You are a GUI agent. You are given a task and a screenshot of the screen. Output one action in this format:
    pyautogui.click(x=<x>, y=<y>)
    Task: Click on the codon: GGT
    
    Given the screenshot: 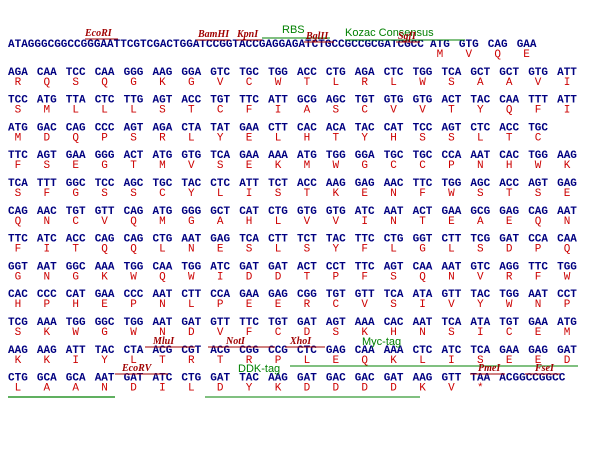 What is the action you would take?
    pyautogui.click(x=423, y=240)
    